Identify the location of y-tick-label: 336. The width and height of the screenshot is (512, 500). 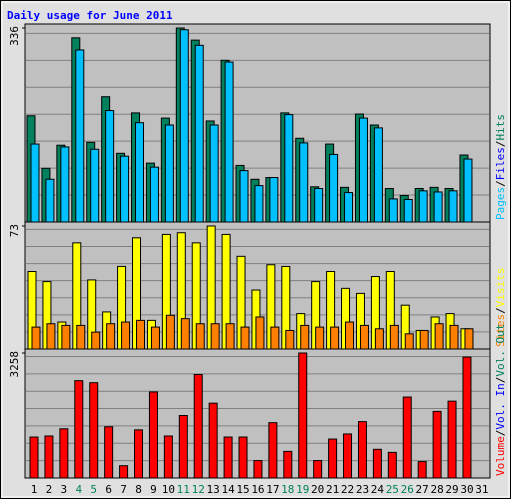
(14, 36).